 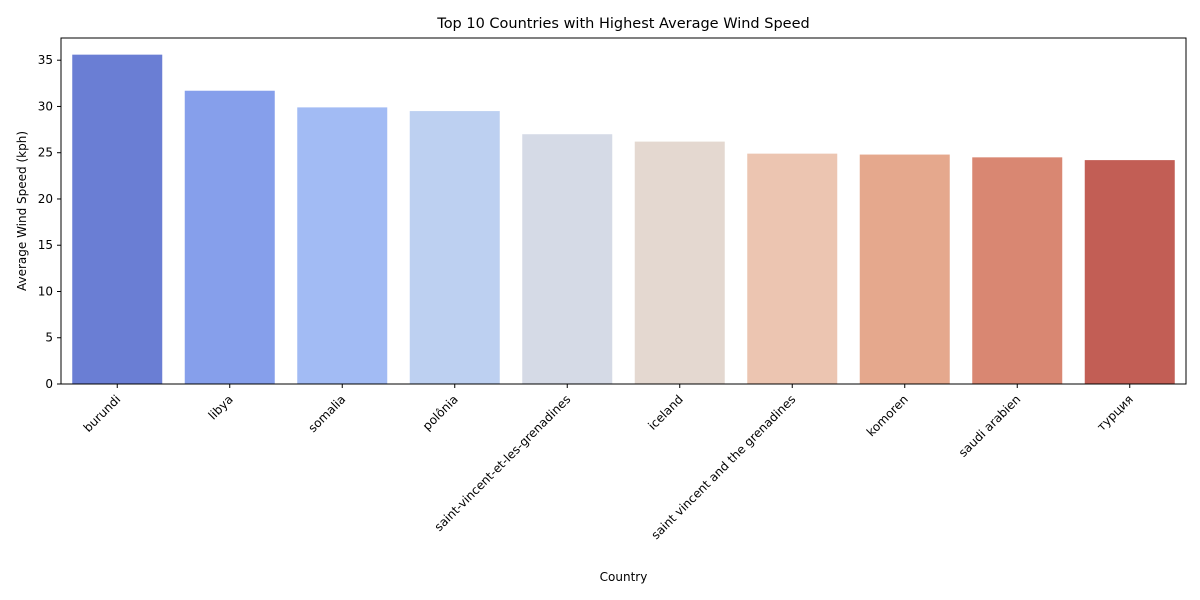 What do you see at coordinates (624, 577) in the screenshot?
I see `x-axis-label: Country` at bounding box center [624, 577].